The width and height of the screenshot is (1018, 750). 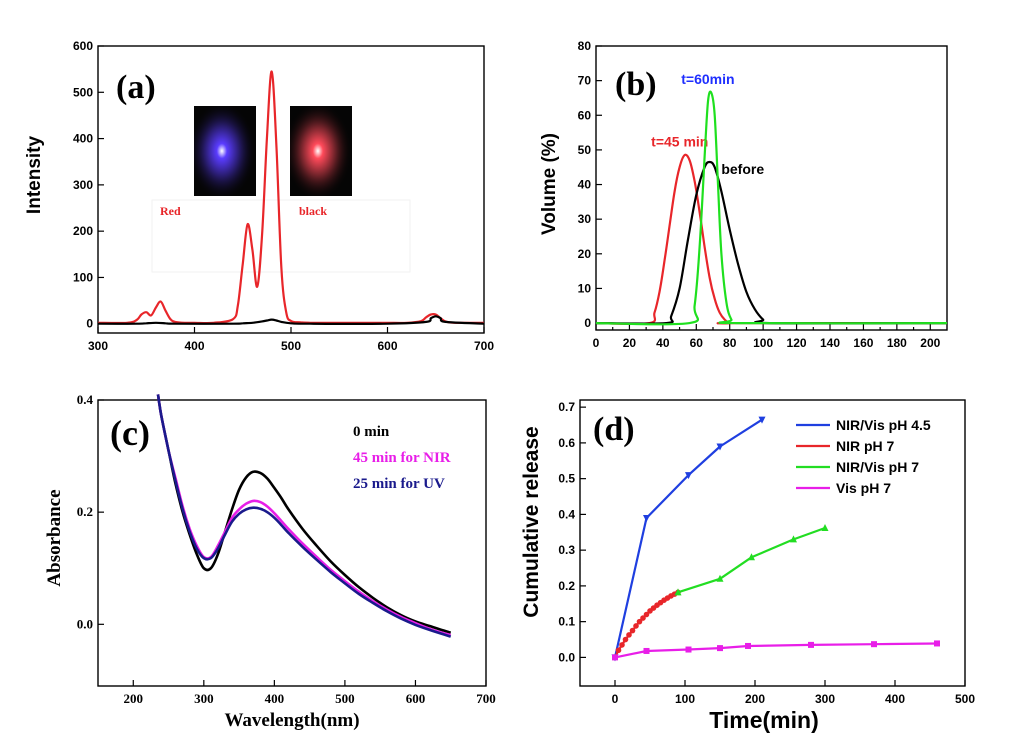 What do you see at coordinates (596, 343) in the screenshot?
I see `x-tick-label-b: 0` at bounding box center [596, 343].